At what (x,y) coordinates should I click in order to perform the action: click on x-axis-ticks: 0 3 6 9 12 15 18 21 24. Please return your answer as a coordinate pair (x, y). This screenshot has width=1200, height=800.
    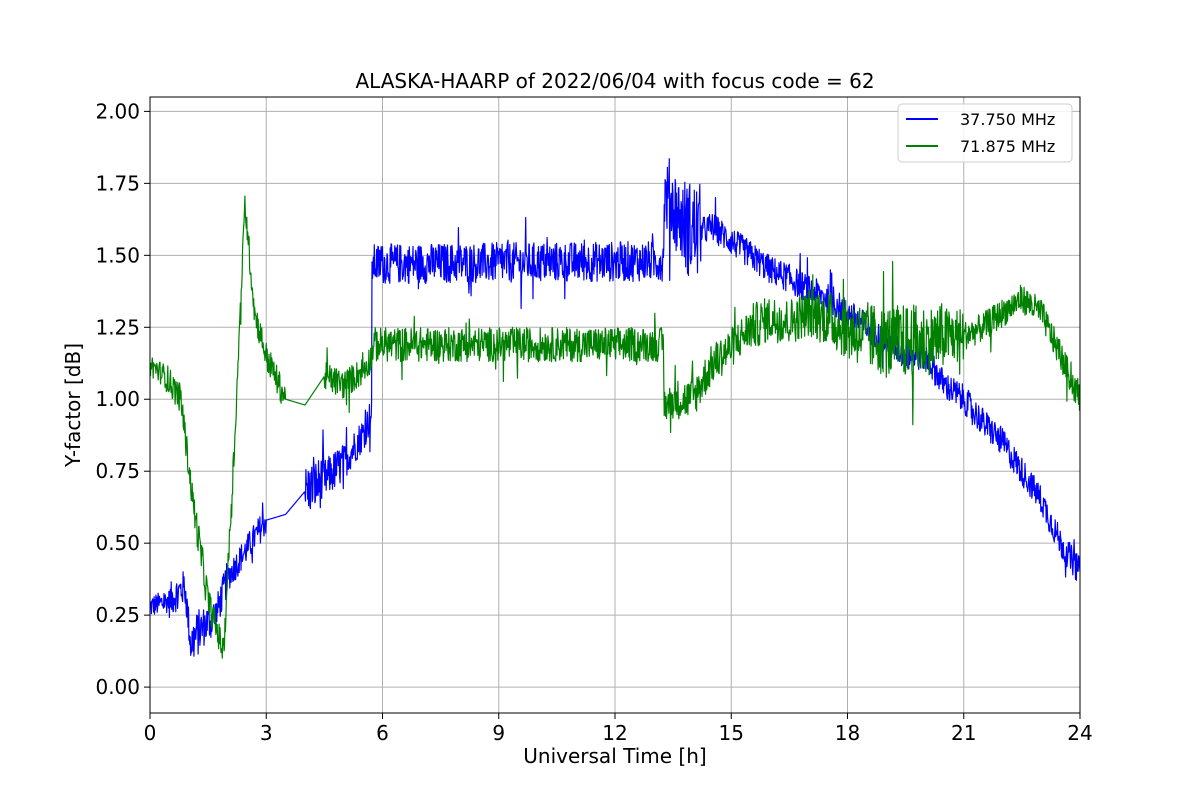
    Looking at the image, I should click on (618, 729).